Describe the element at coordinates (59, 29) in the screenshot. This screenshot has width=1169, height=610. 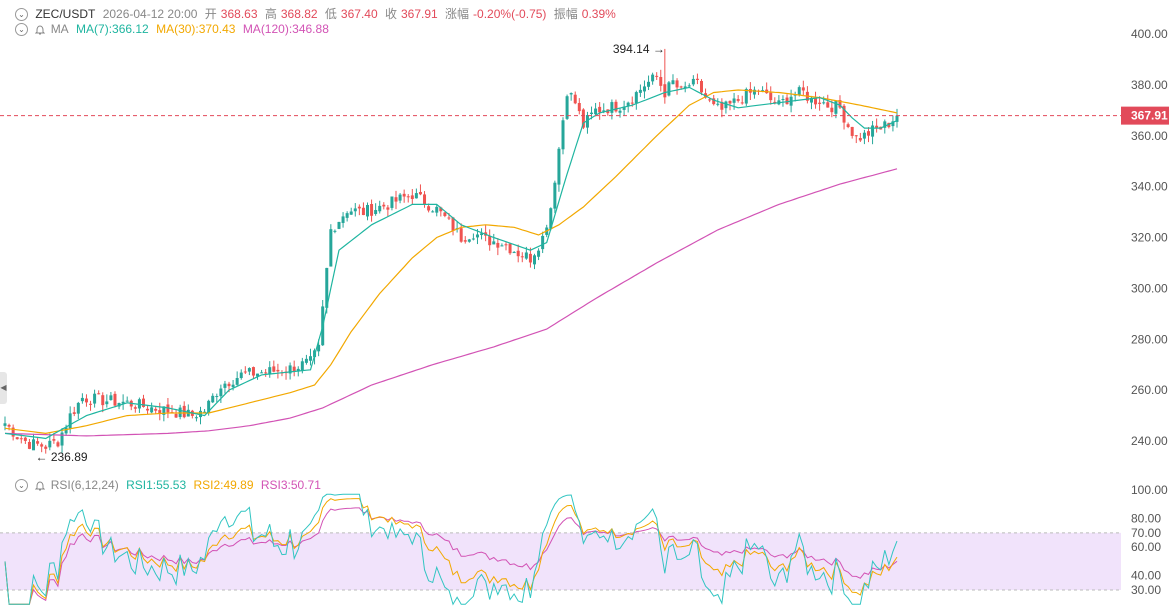
I see `ma-label: MA` at that location.